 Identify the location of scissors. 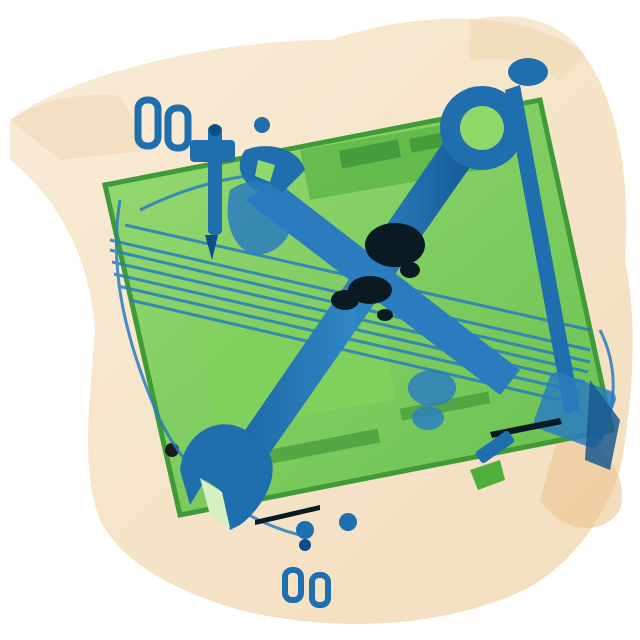
(202, 178).